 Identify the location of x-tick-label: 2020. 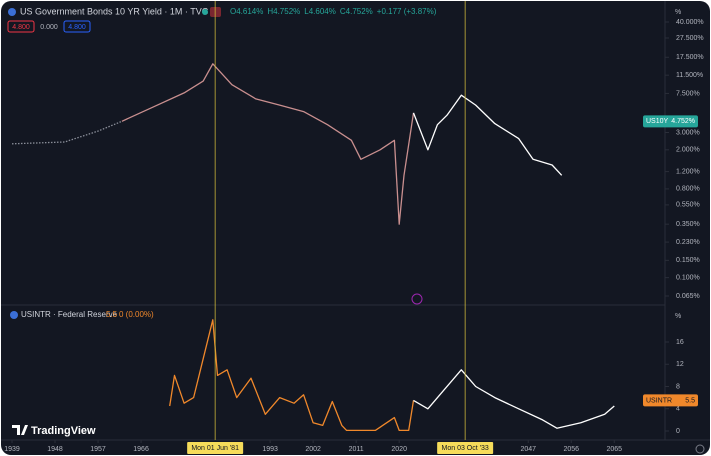
(399, 449).